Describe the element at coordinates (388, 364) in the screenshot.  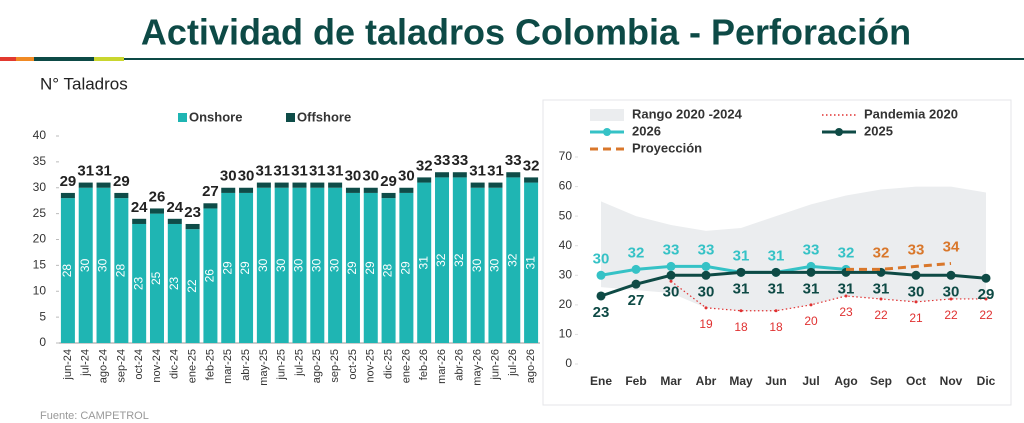
I see `x-tick-label: dic-25` at that location.